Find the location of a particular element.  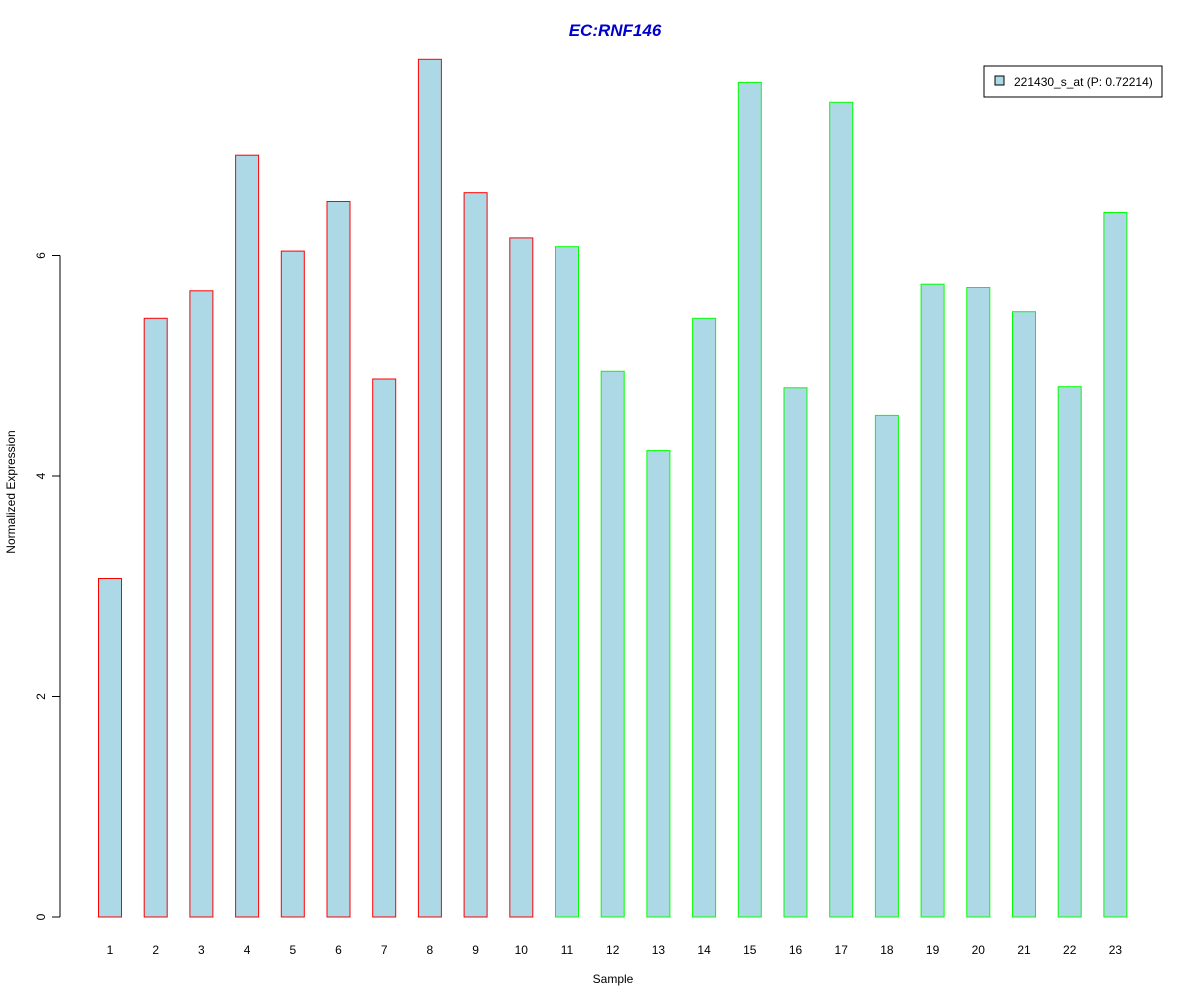

x-tick-label: 17 is located at coordinates (842, 950).